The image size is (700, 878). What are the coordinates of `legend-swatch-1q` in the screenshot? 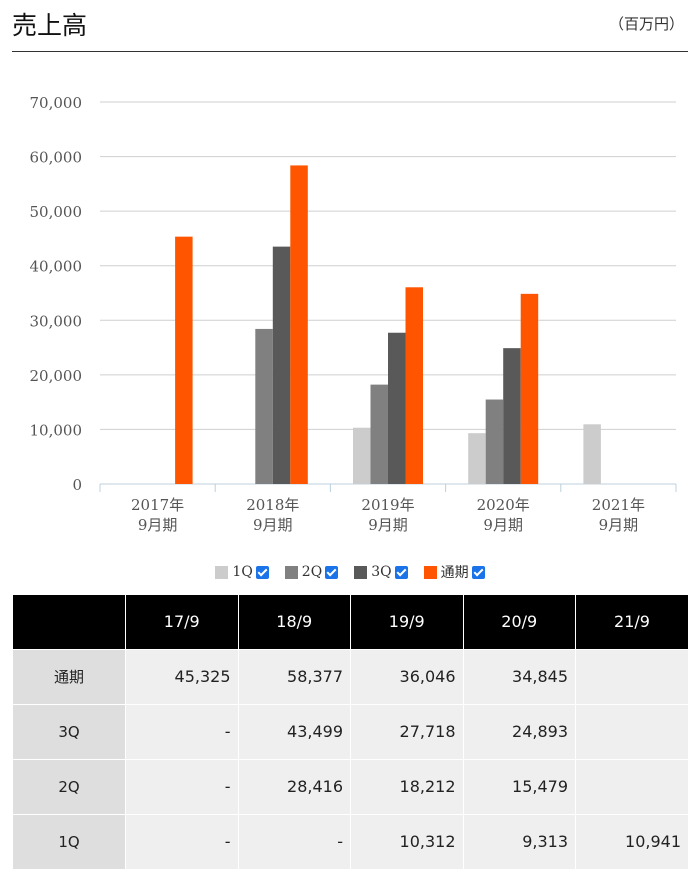 It's located at (222, 572).